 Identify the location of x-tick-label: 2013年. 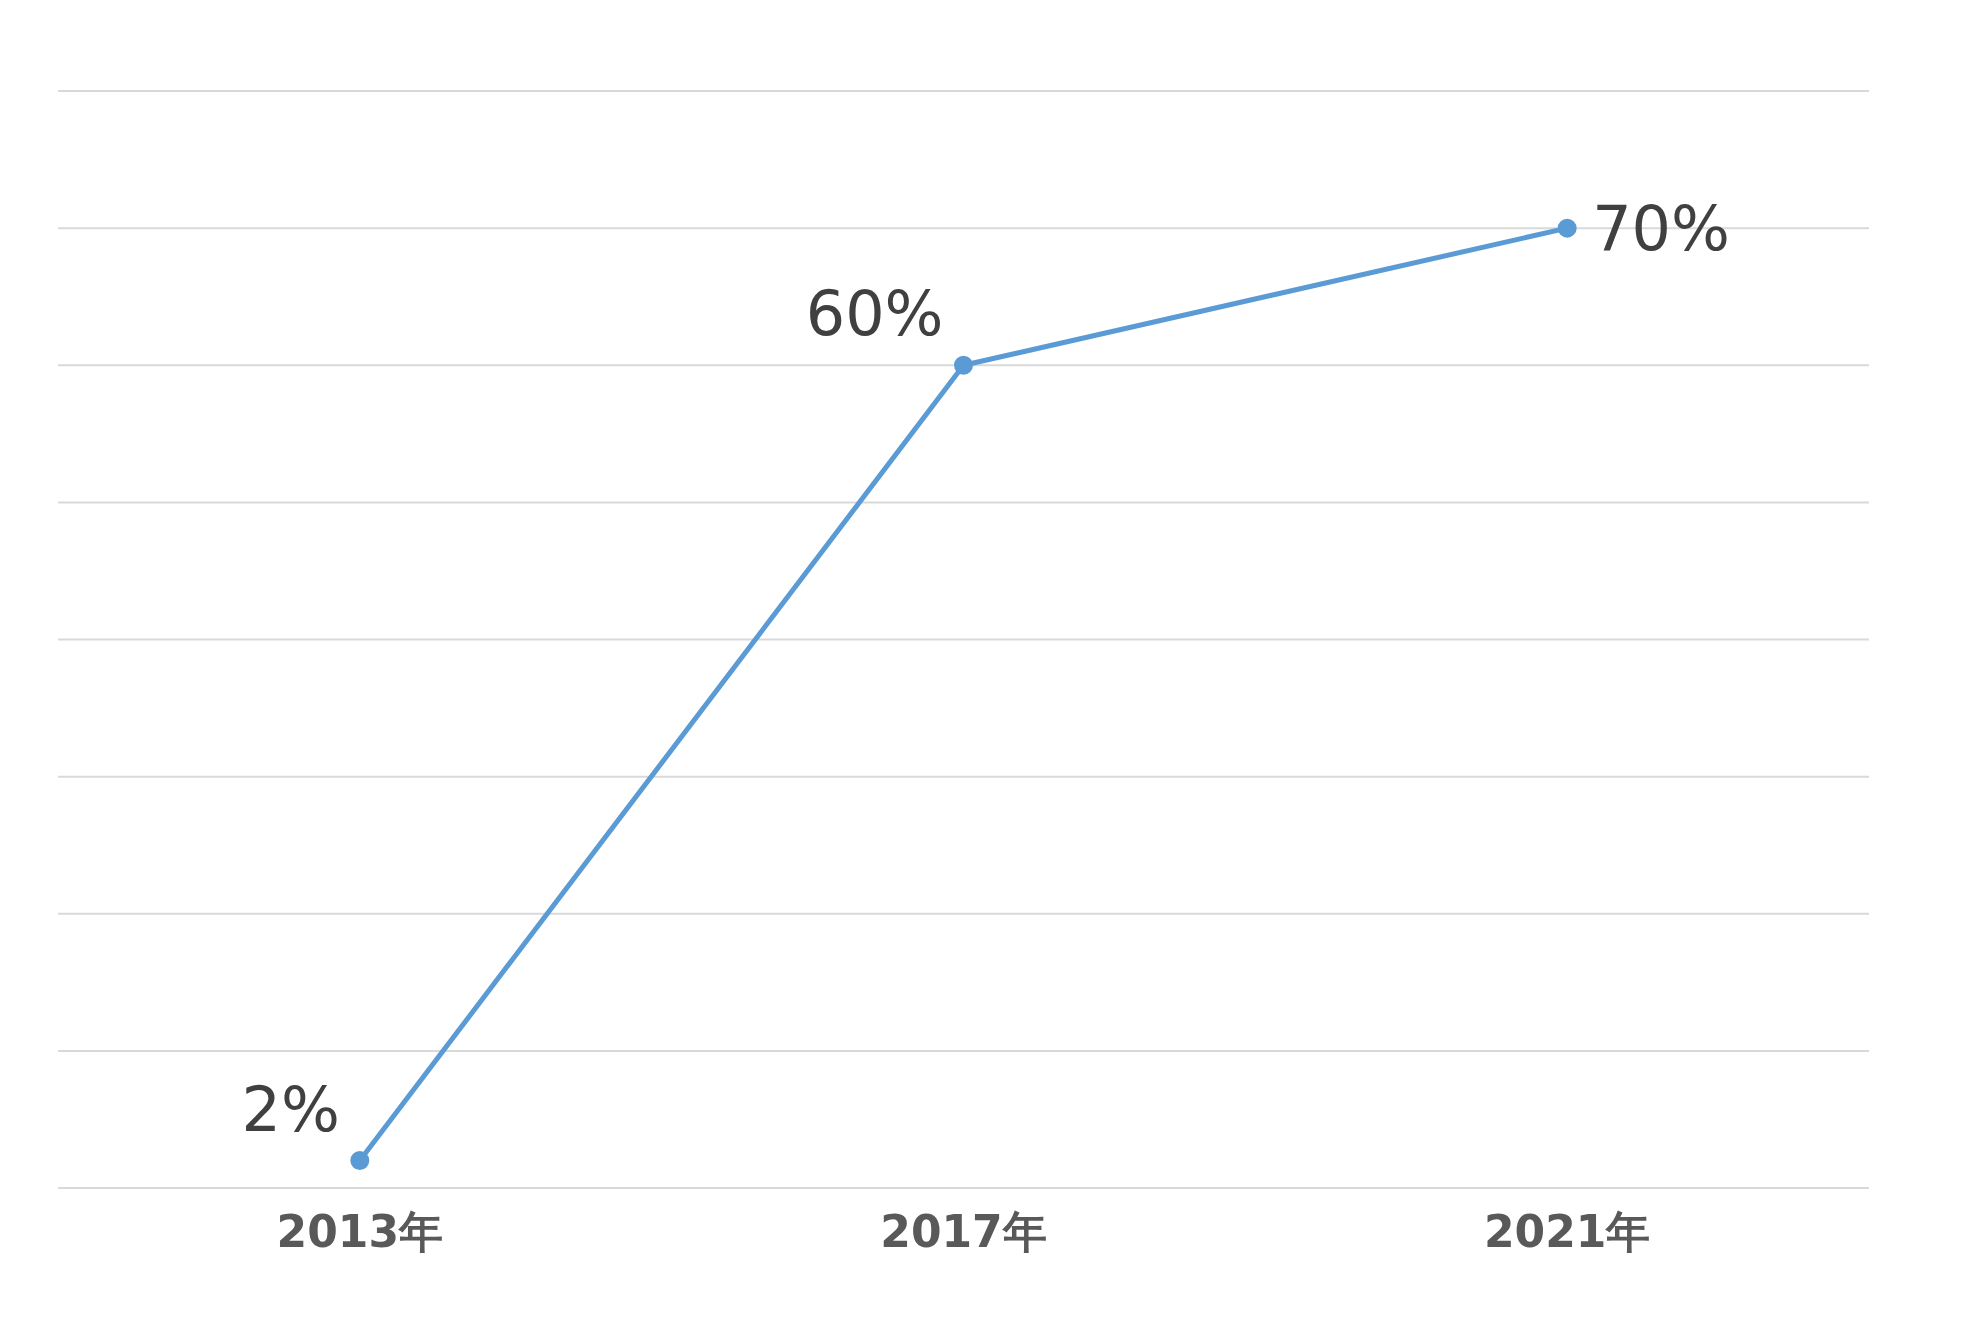
(360, 1232).